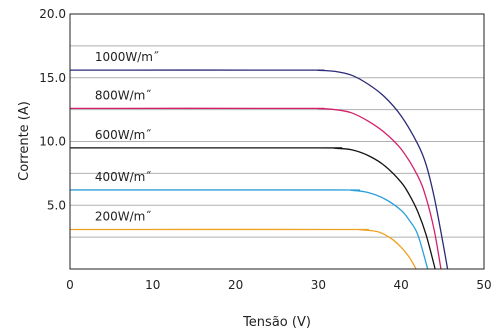 This screenshot has height=331, width=504. Describe the element at coordinates (235, 285) in the screenshot. I see `x-tick-label: 20` at that location.